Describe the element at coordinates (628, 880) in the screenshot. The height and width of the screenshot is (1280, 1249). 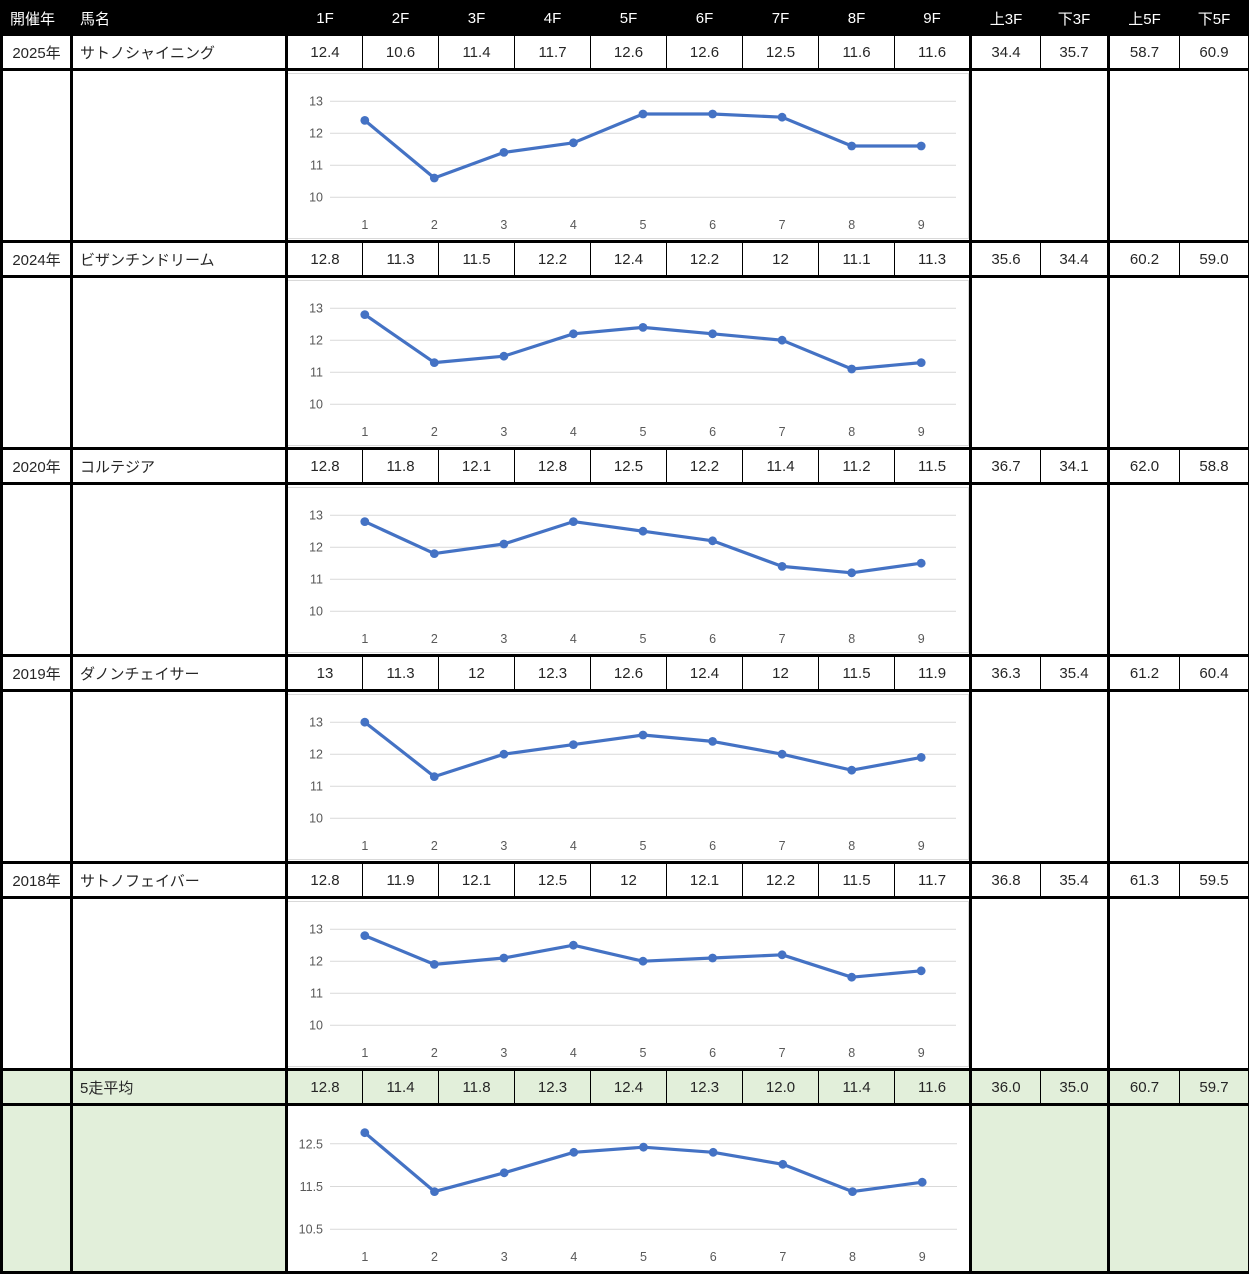
I see `lap-cell-5f: 12` at that location.